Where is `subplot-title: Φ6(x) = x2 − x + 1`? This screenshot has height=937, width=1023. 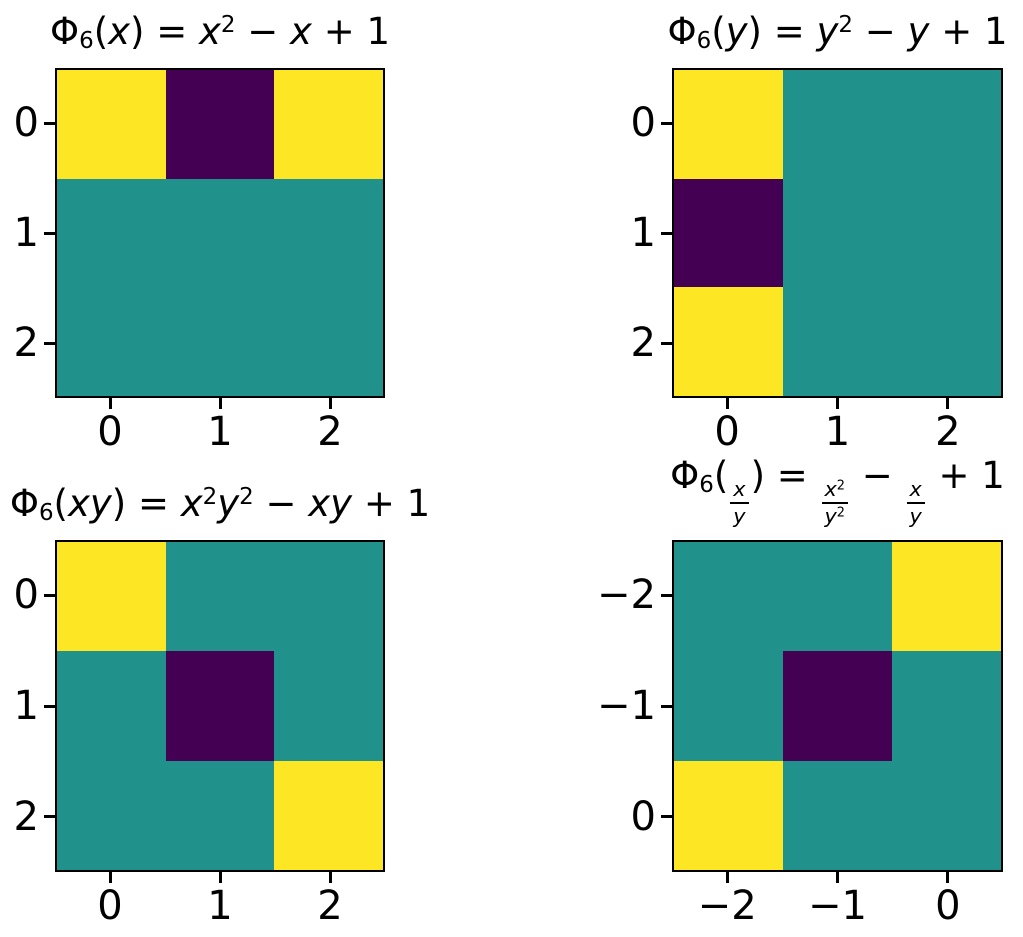
subplot-title: Φ6(x) = x2 − x + 1 is located at coordinates (237, 33).